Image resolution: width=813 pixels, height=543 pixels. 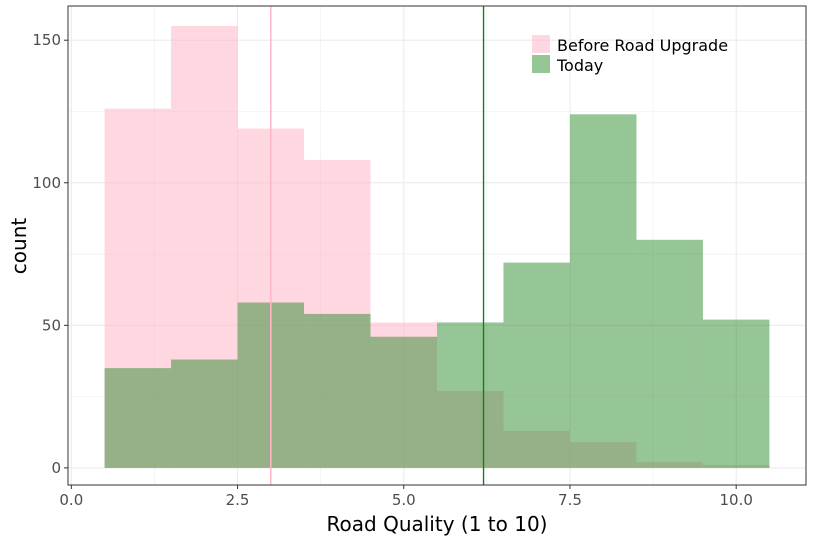 What do you see at coordinates (46, 40) in the screenshot?
I see `y-tick-label: 150` at bounding box center [46, 40].